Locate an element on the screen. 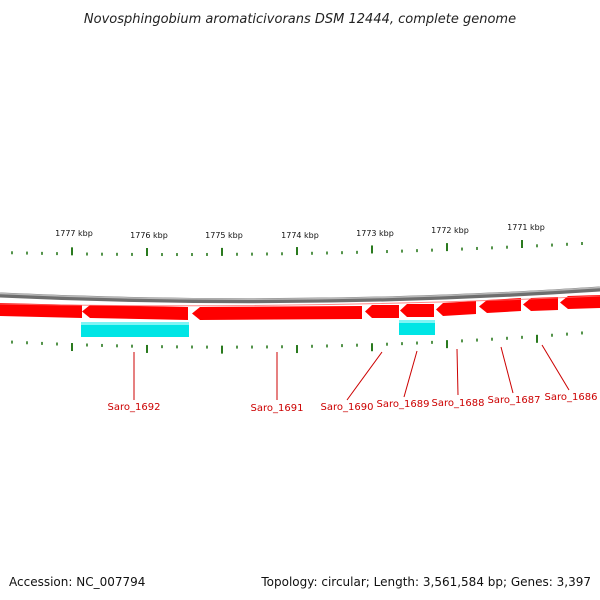 This screenshot has height=600, width=600. gene-arrow-partial is located at coordinates (41, 310).